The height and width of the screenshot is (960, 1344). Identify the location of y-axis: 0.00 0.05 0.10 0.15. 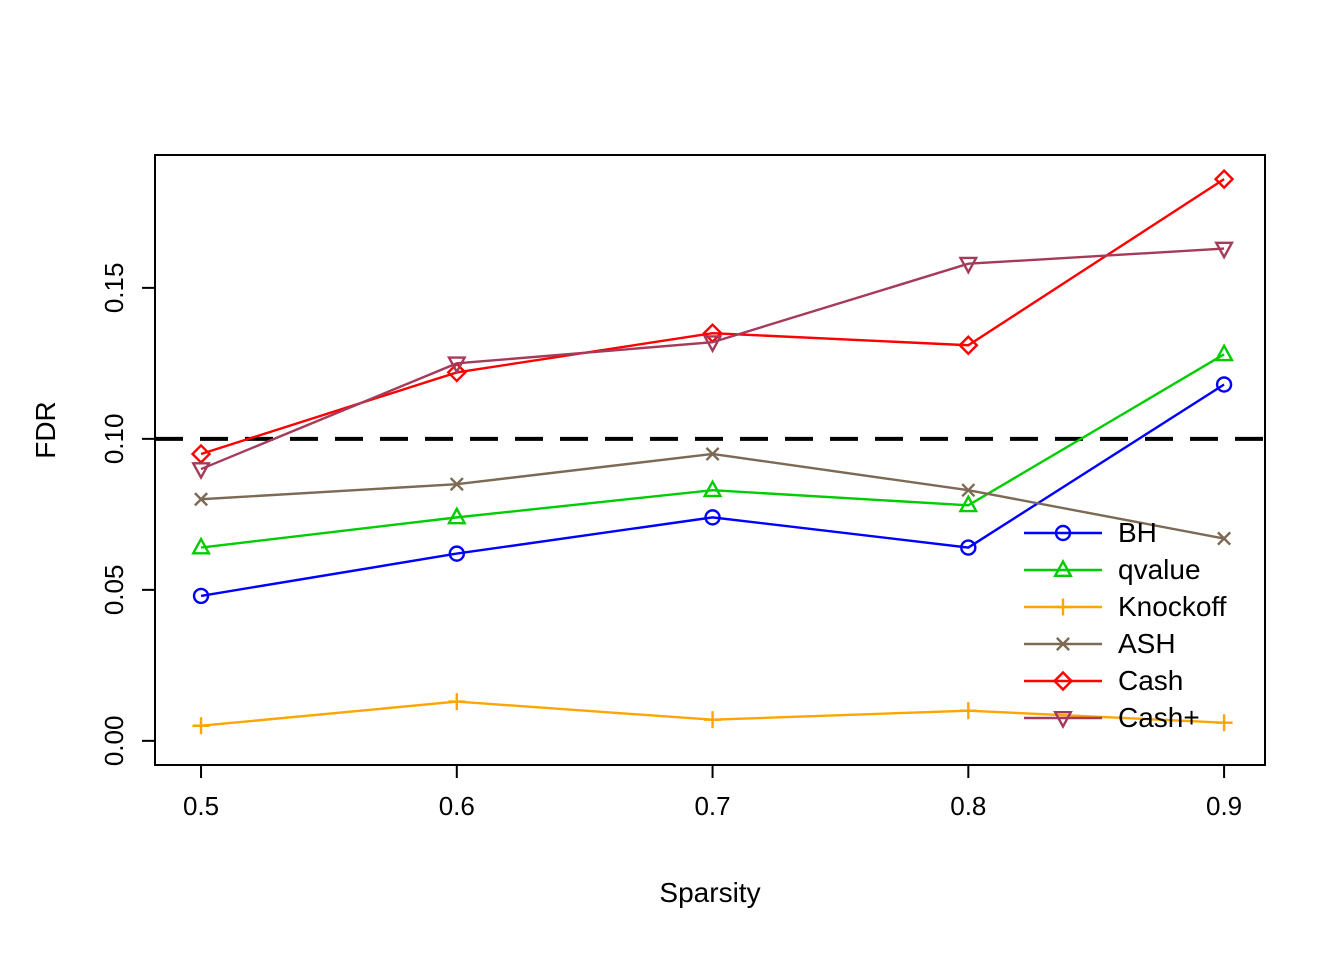
(127, 515).